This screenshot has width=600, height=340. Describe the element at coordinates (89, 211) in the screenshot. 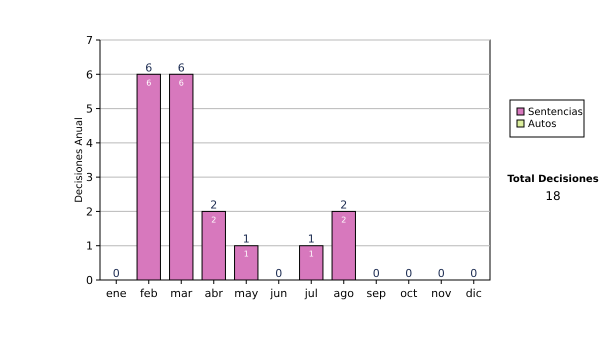

I see `y-tick-label: 2` at that location.